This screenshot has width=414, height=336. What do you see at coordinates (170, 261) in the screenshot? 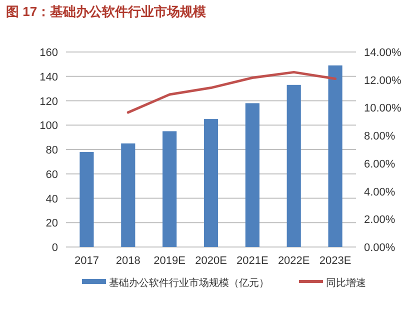
I see `x-tick-label: 2019E` at bounding box center [170, 261].